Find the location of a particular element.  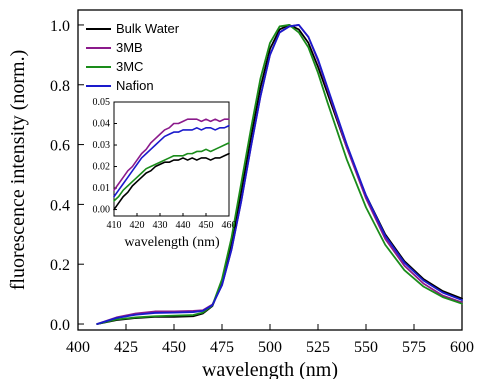

main-y-tick-label: 0.0 is located at coordinates (60, 325).